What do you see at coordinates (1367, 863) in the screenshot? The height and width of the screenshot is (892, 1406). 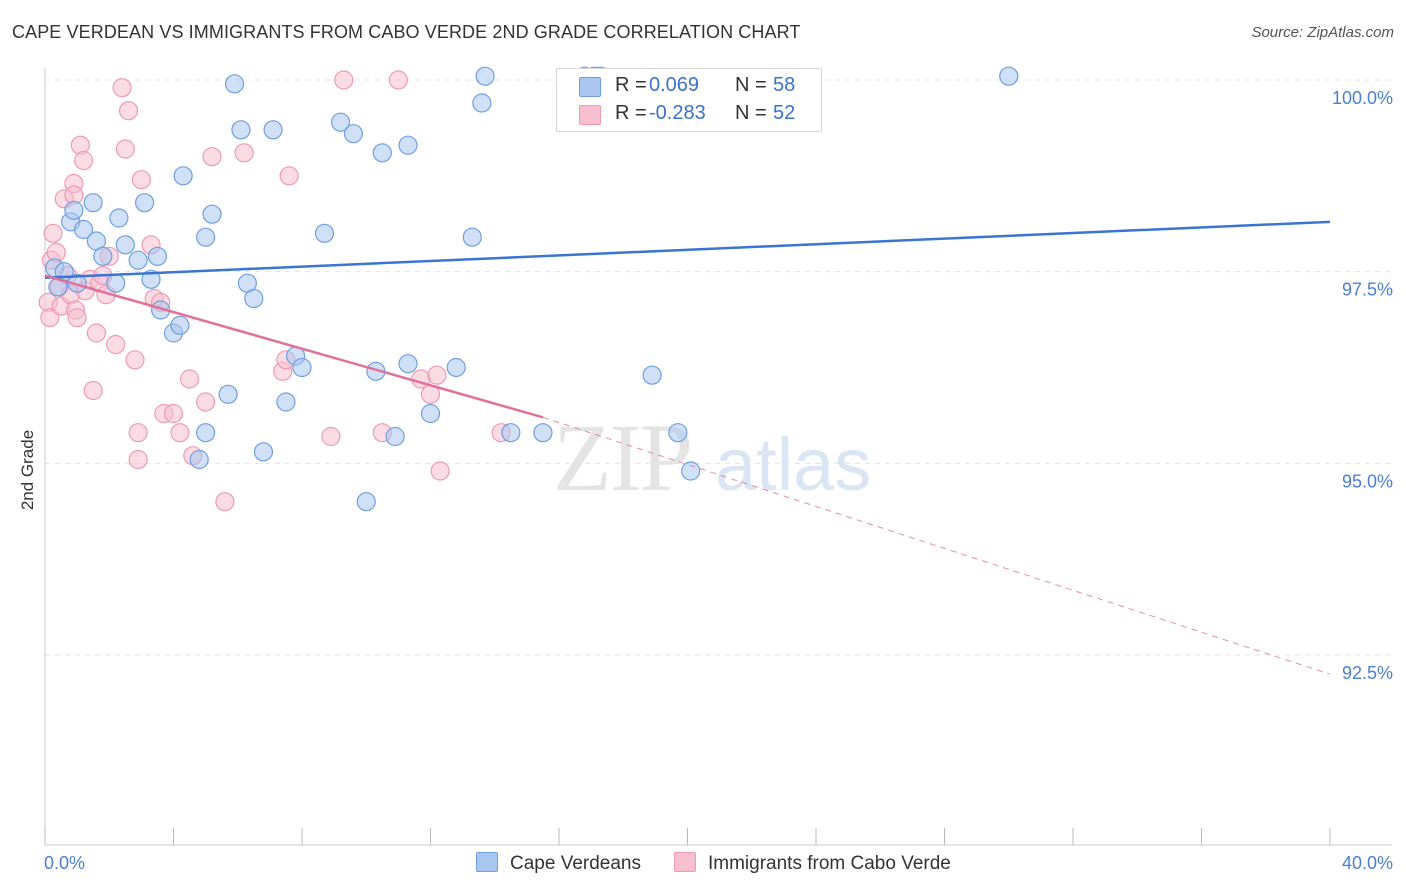 I see `x-tick-label: 40.0%` at bounding box center [1367, 863].